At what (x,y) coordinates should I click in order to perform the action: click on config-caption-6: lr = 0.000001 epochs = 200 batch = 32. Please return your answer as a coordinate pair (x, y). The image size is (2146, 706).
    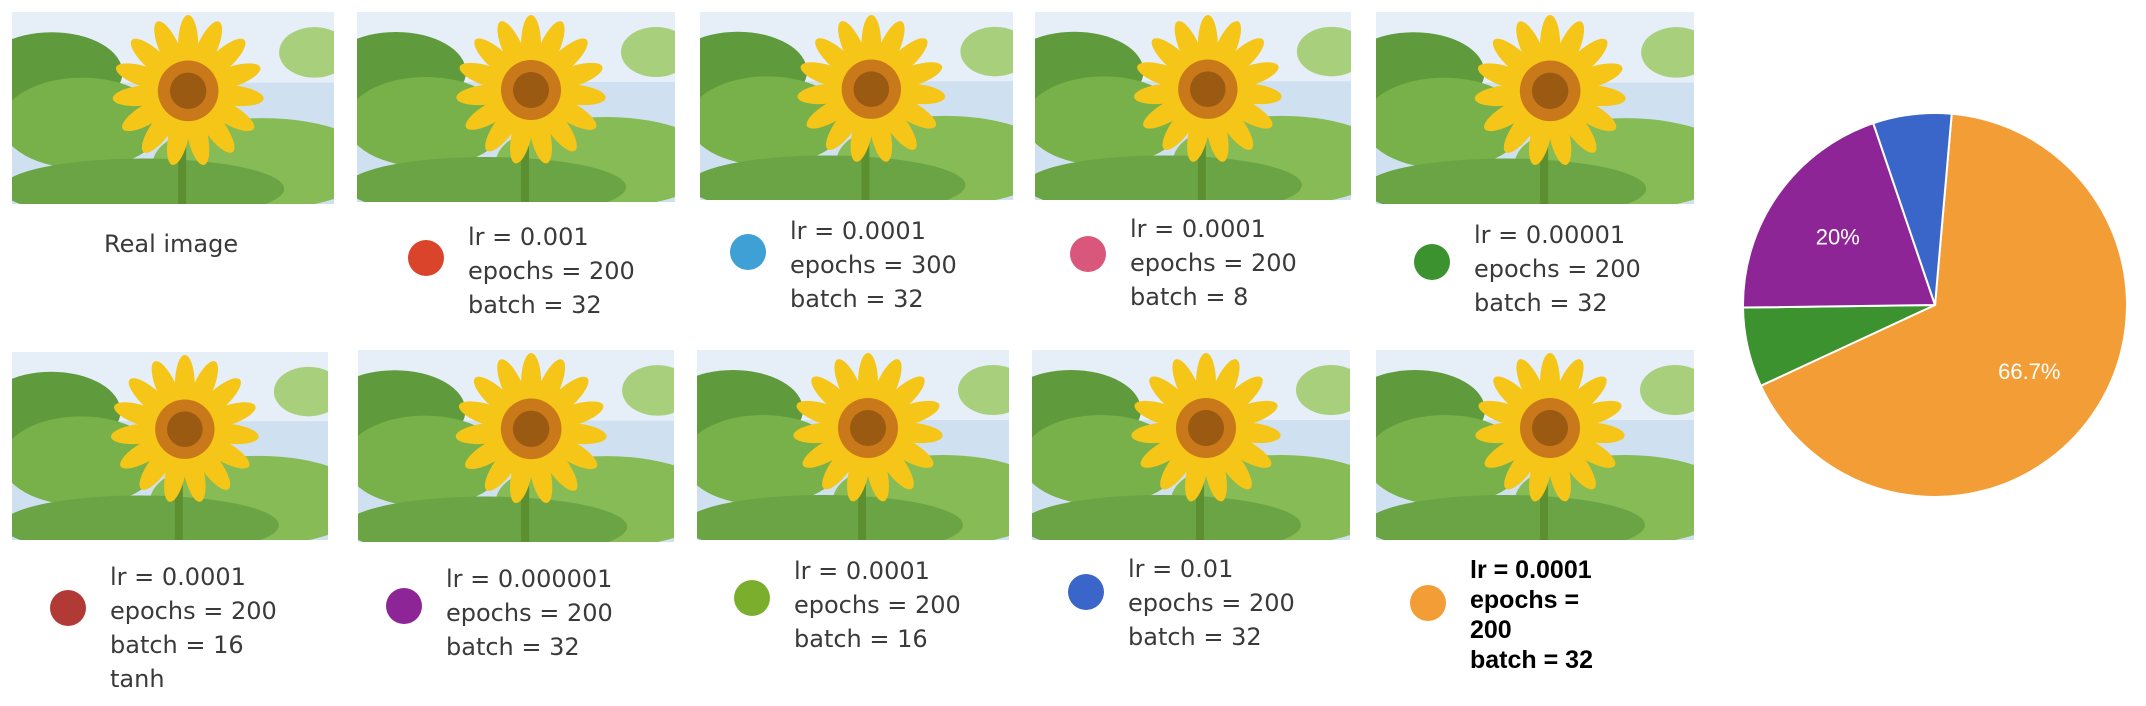
    Looking at the image, I should click on (499, 613).